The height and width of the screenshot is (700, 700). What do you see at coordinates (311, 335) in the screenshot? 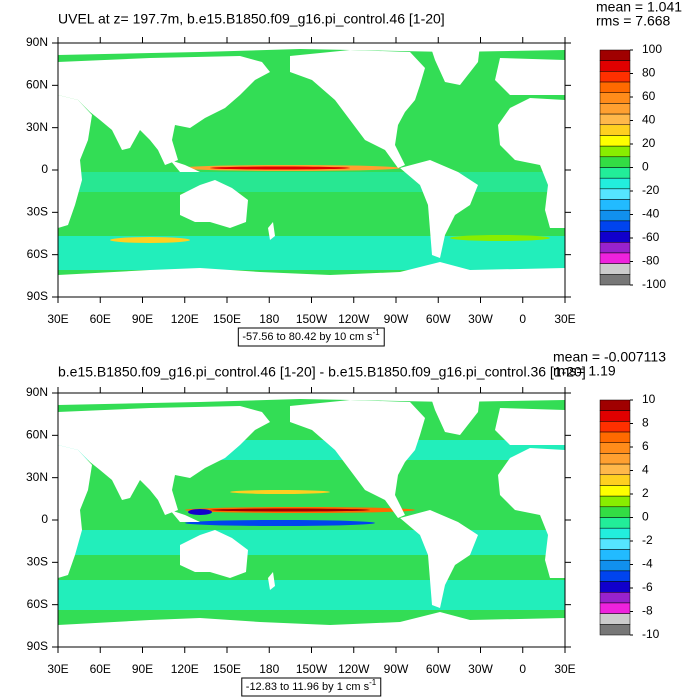
I see `range-label: -57.56 to 80.42 by 10 cm s-1` at bounding box center [311, 335].